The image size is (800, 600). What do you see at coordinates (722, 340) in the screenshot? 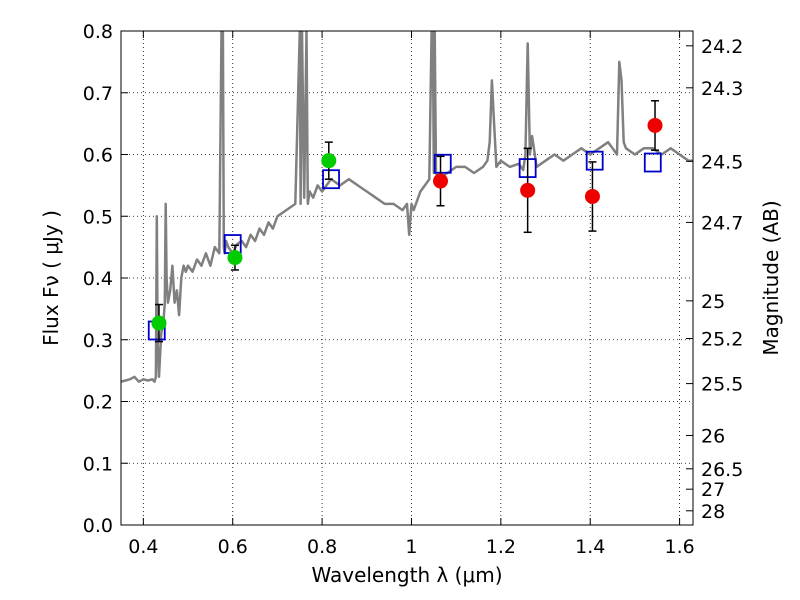
I see `y2-tick-label: 25.2` at bounding box center [722, 340].